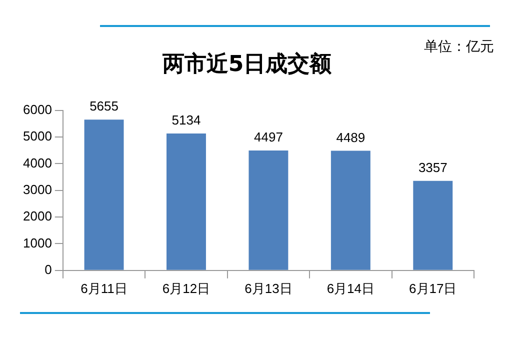 This screenshot has width=514, height=350. I want to click on x-tick-label: 6月13日, so click(268, 288).